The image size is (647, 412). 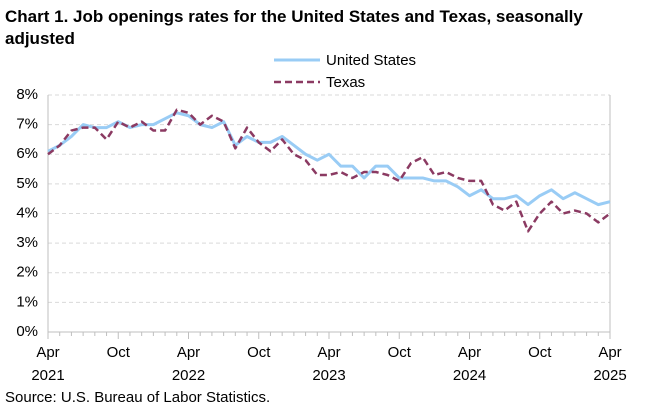 I want to click on y-tick-label: 6%, so click(x=27, y=153).